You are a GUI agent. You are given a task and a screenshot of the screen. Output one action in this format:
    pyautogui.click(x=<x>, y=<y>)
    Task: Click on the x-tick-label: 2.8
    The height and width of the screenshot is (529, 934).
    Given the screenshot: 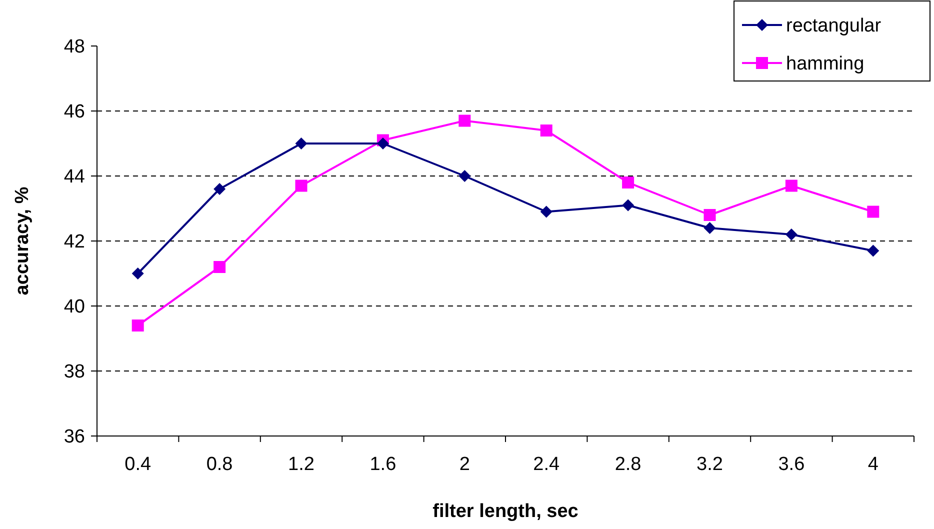 What is the action you would take?
    pyautogui.click(x=628, y=464)
    